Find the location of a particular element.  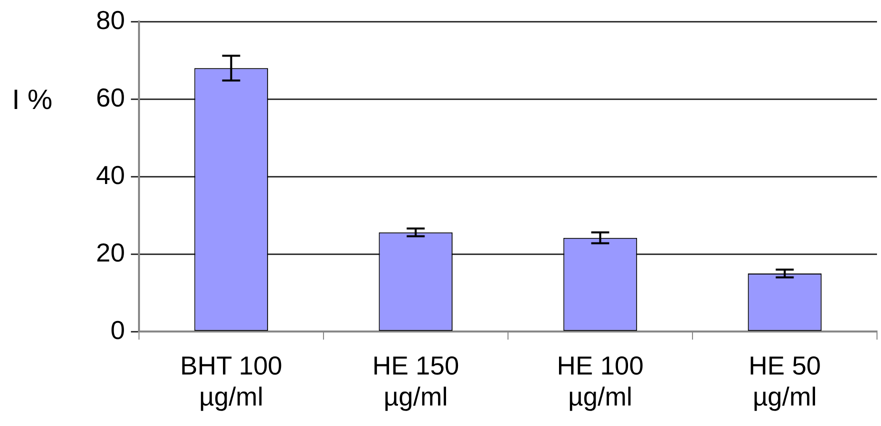

y-tick-label: 20 is located at coordinates (110, 252).